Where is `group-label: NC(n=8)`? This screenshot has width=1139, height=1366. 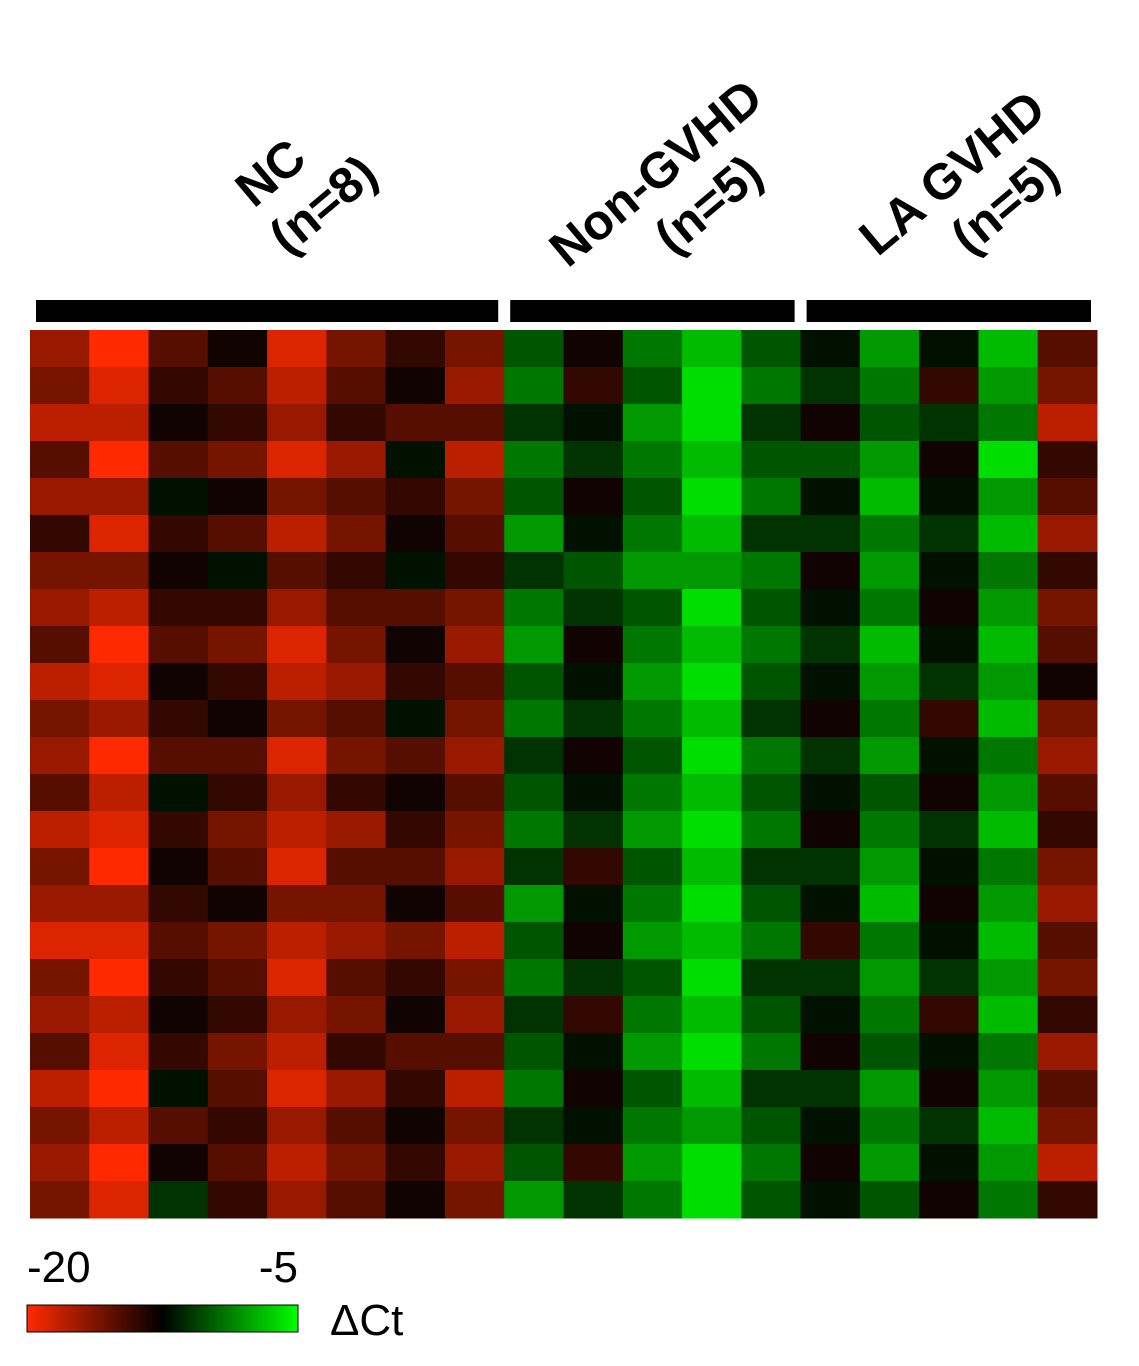 group-label: NC(n=8) is located at coordinates (306, 196).